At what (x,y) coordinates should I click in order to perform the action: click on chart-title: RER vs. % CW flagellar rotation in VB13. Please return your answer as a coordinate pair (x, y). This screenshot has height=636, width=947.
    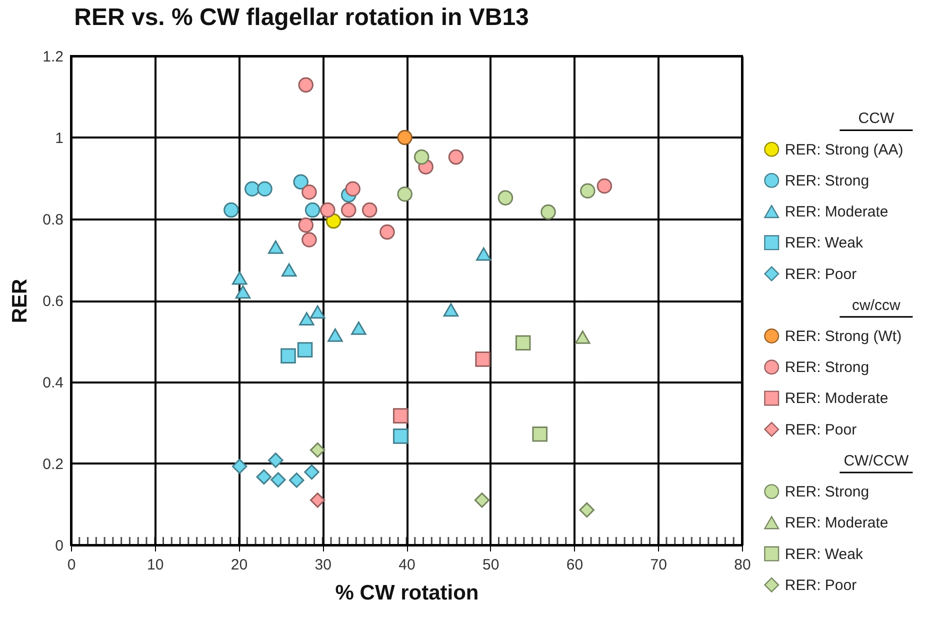
    Looking at the image, I should click on (301, 17).